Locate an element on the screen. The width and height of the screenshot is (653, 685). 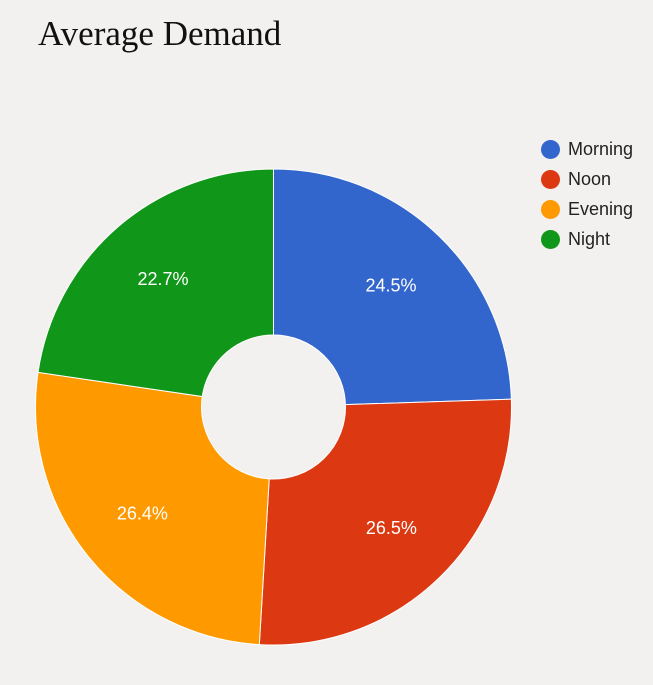
chart-legend: Morning Noon Evening Night is located at coordinates (587, 194).